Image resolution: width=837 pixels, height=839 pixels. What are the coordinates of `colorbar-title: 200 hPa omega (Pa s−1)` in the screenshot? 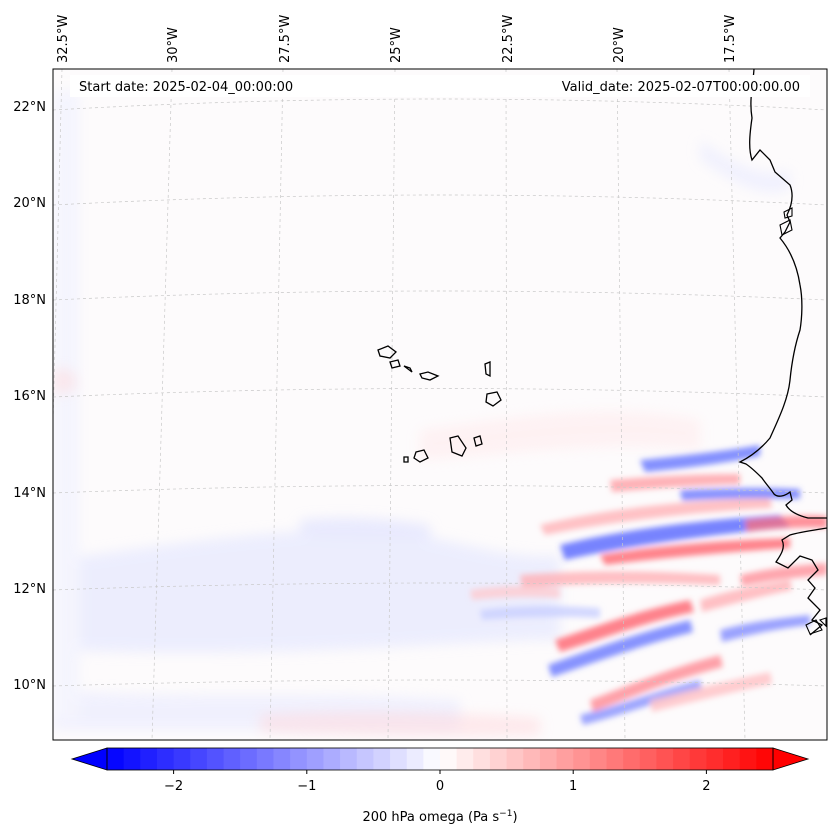 It's located at (439, 817).